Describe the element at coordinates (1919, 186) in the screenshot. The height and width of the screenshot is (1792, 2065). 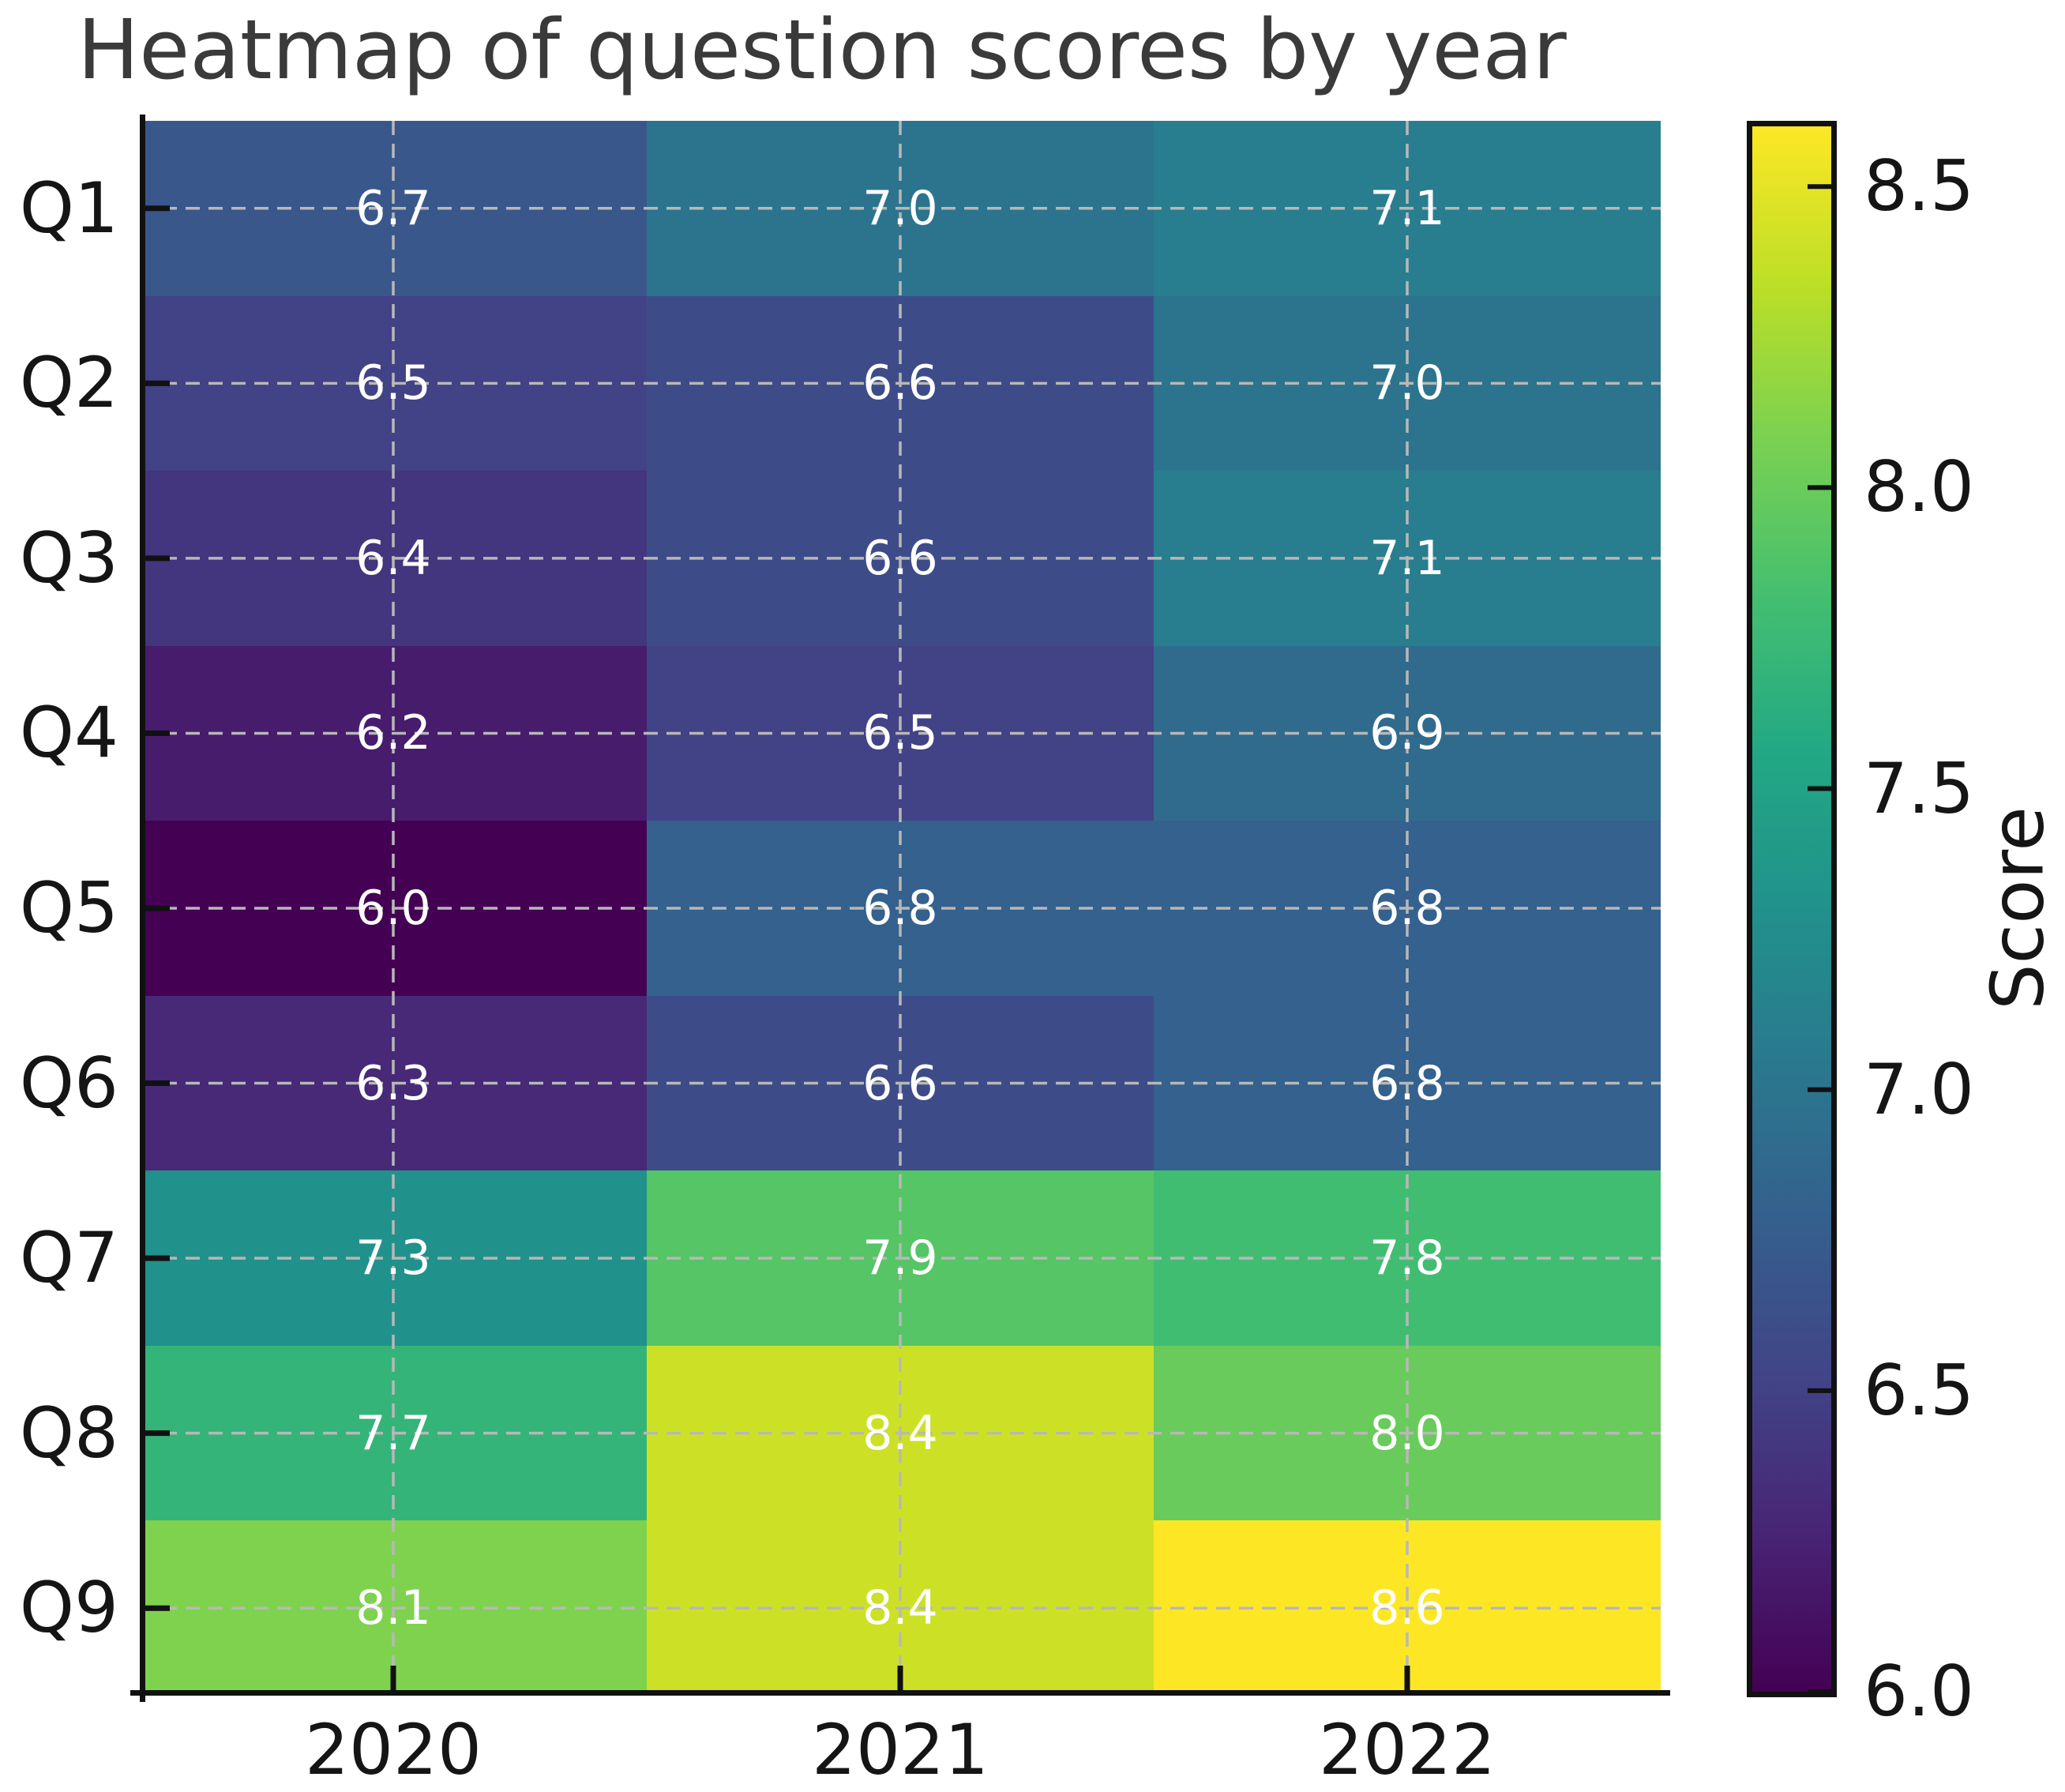
I see `colorbar-tick-label: 8.5` at that location.